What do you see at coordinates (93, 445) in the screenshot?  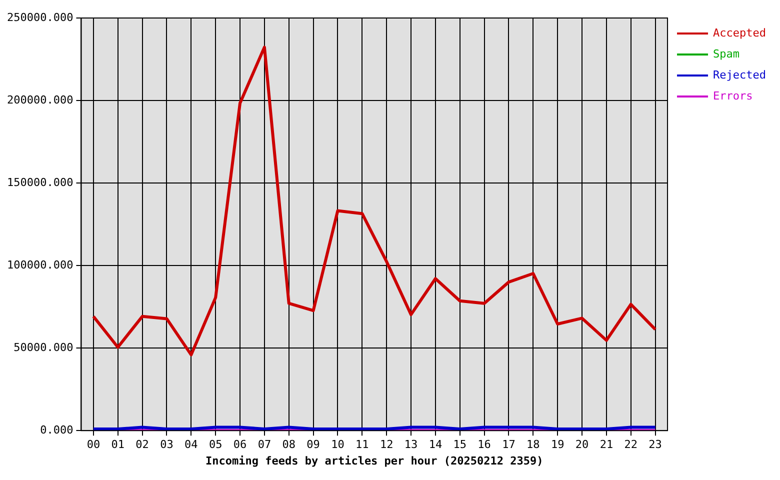 I see `x-tick-label: 00` at bounding box center [93, 445].